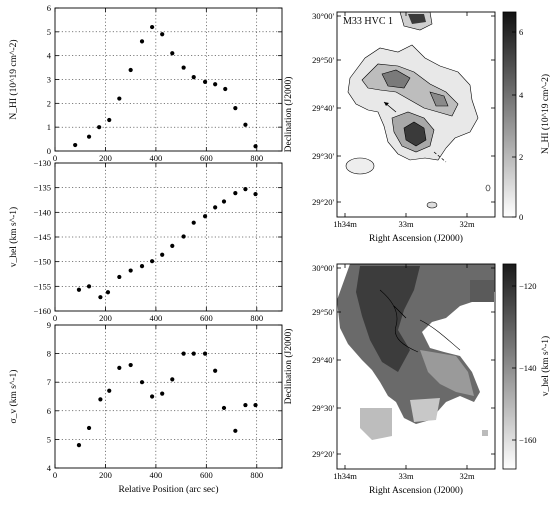  Describe the element at coordinates (49, 103) in the screenshot. I see `y-tick-label: 2` at that location.